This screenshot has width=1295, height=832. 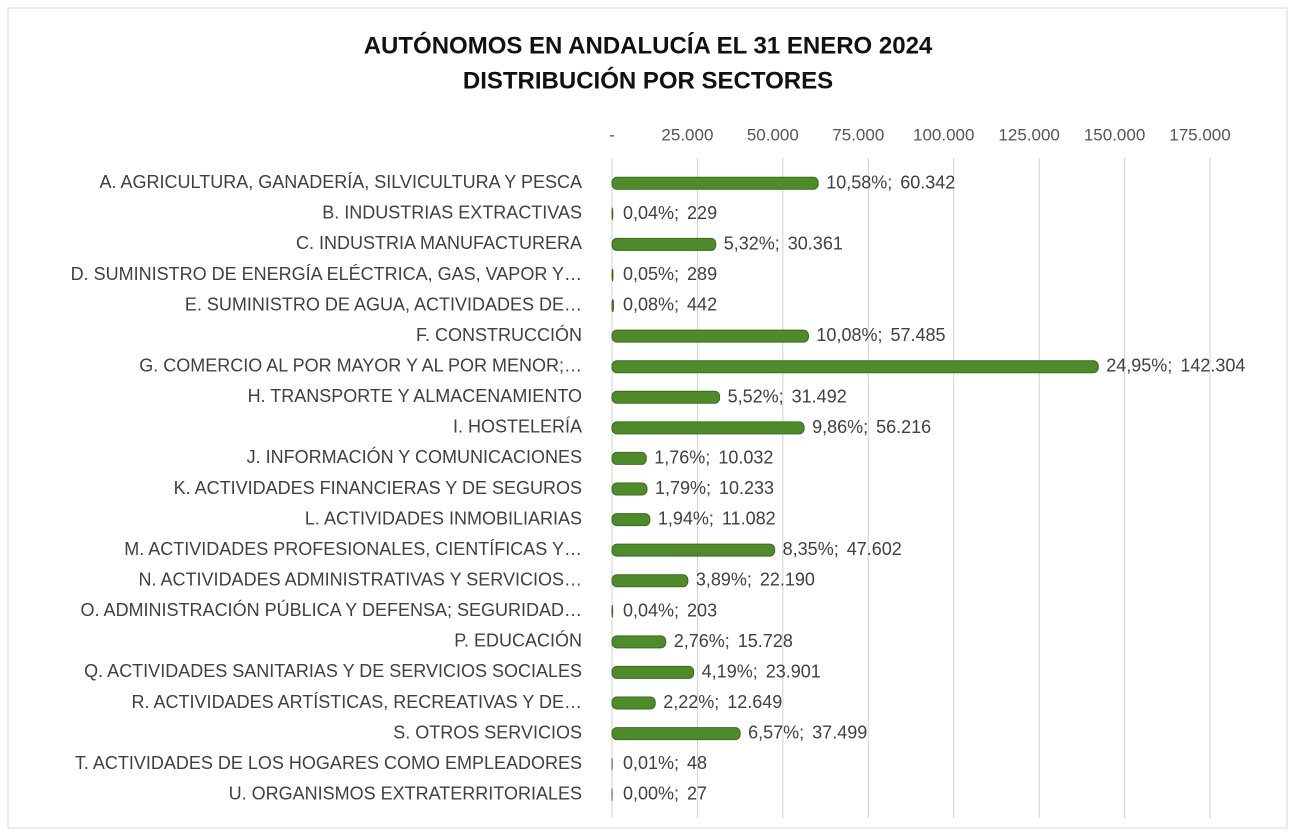 I want to click on value-label: 22.190, so click(x=787, y=579).